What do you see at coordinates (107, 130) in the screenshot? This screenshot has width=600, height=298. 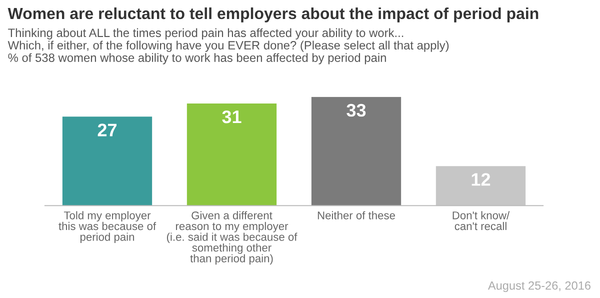 I see `data-label: 27` at bounding box center [107, 130].